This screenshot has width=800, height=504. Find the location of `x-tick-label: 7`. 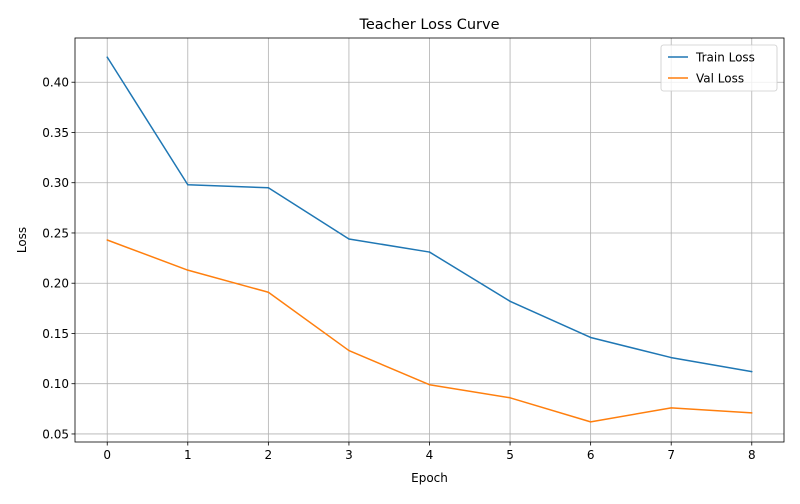

x-tick-label: 7 is located at coordinates (671, 455).